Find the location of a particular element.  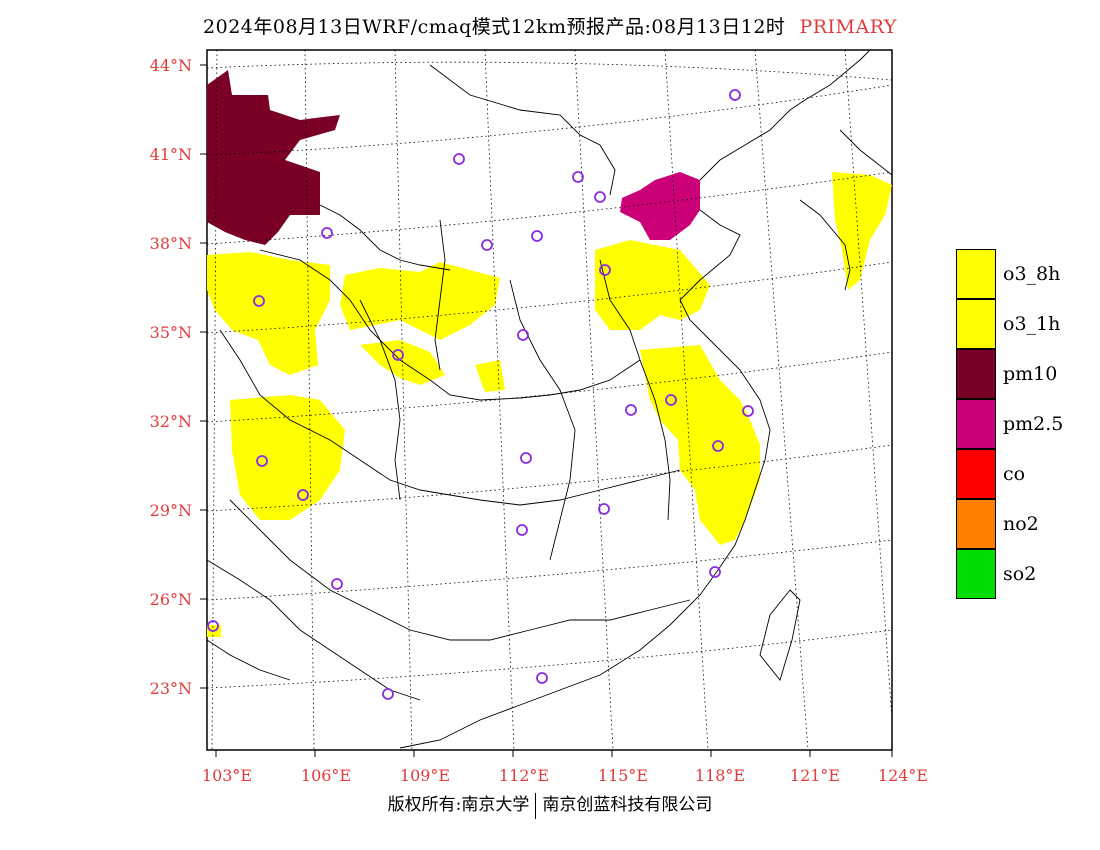

o3-region-henan-w is located at coordinates (490, 376).